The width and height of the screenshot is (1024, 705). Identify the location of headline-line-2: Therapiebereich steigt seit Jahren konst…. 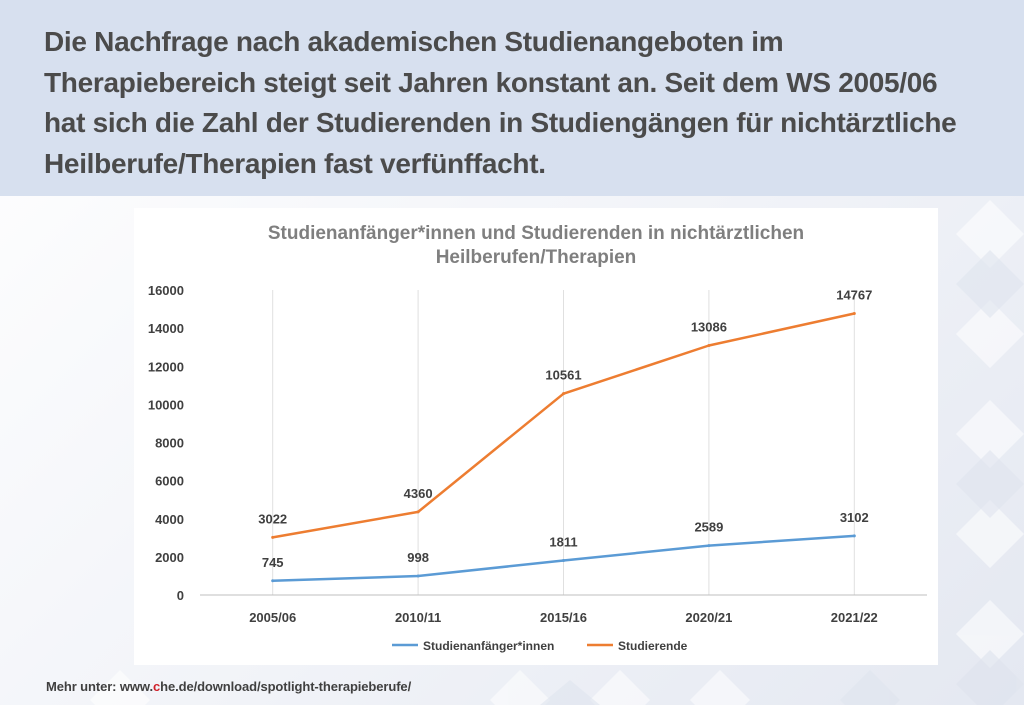
(491, 82).